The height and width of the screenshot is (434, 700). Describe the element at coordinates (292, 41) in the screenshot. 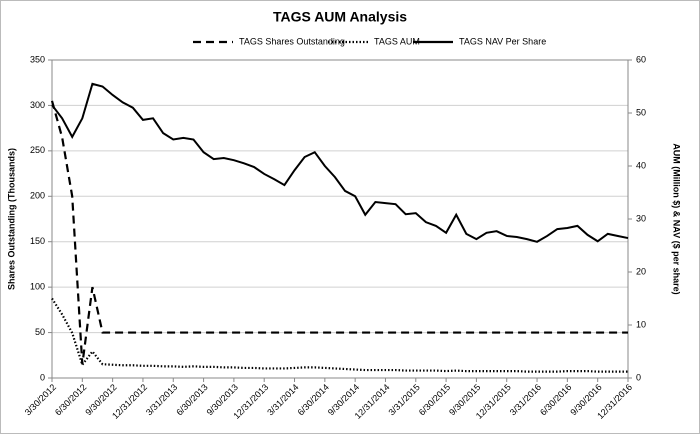

I see `legend-label: TAGS Shares Outstanding` at that location.